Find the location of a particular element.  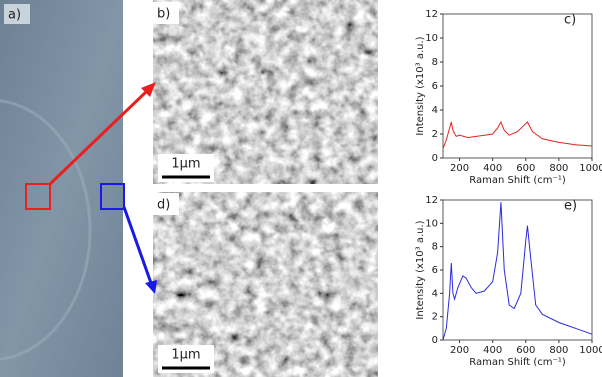

blue-region is located at coordinates (112, 196).